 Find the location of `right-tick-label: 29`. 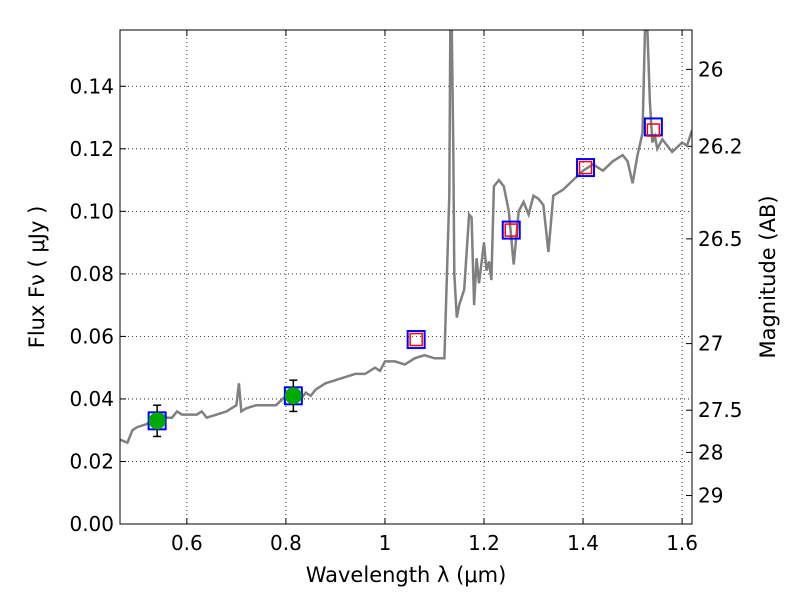

right-tick-label: 29 is located at coordinates (710, 496).